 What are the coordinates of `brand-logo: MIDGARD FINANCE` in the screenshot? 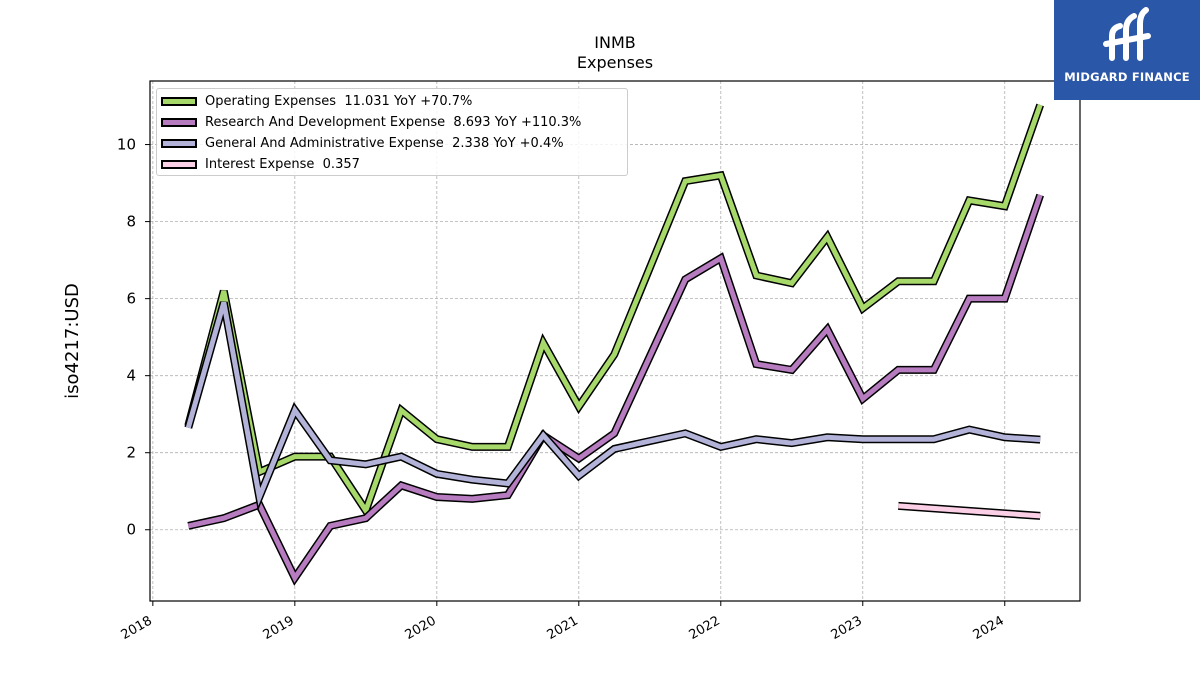 It's located at (1127, 50).